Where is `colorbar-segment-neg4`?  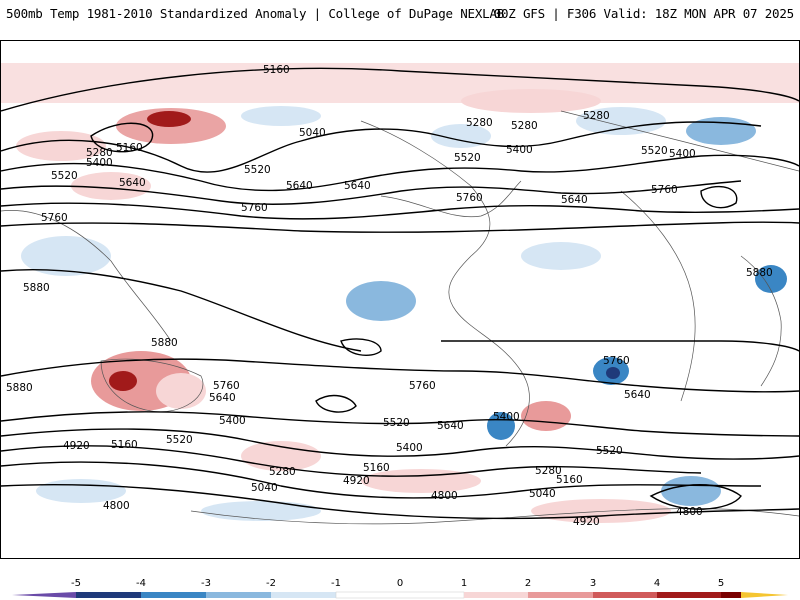
colorbar-segment-neg4 is located at coordinates (108, 595).